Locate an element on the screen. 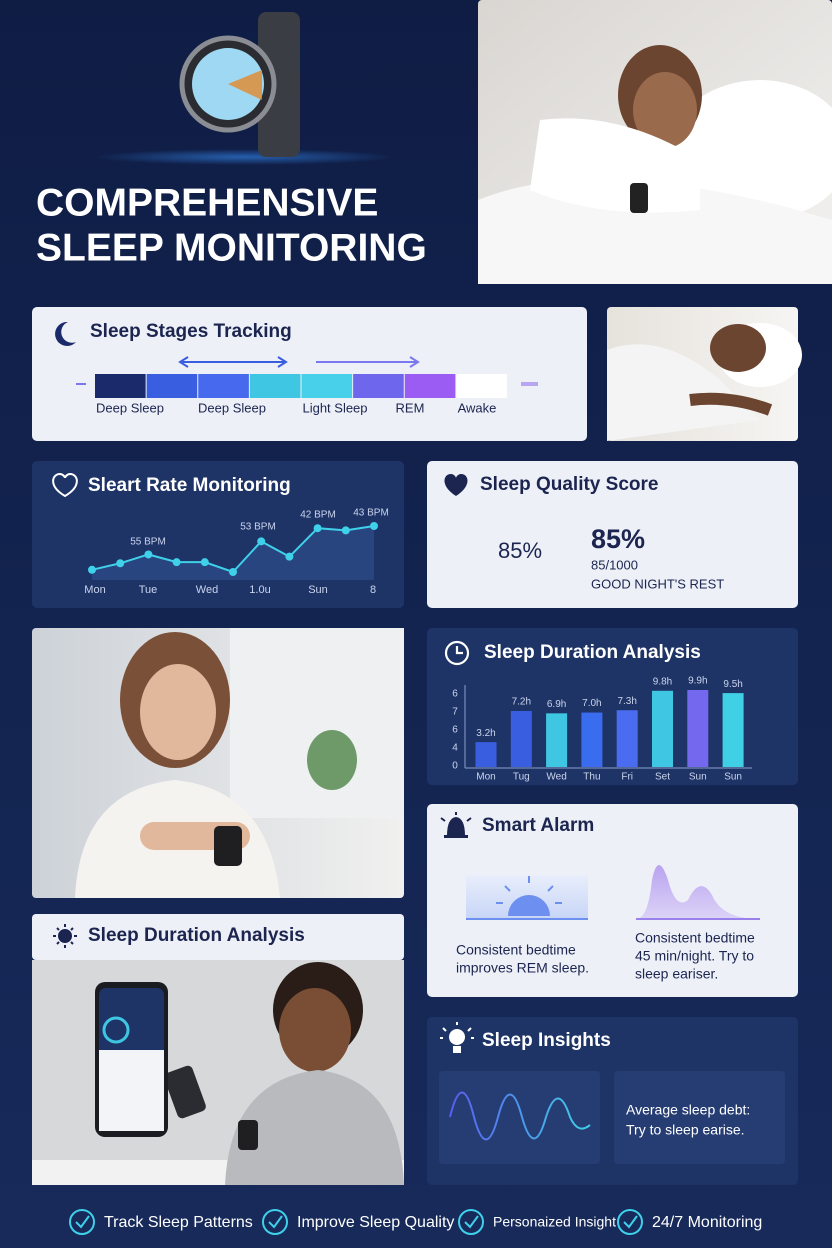  alarm-text: sleep eariser. is located at coordinates (676, 974).